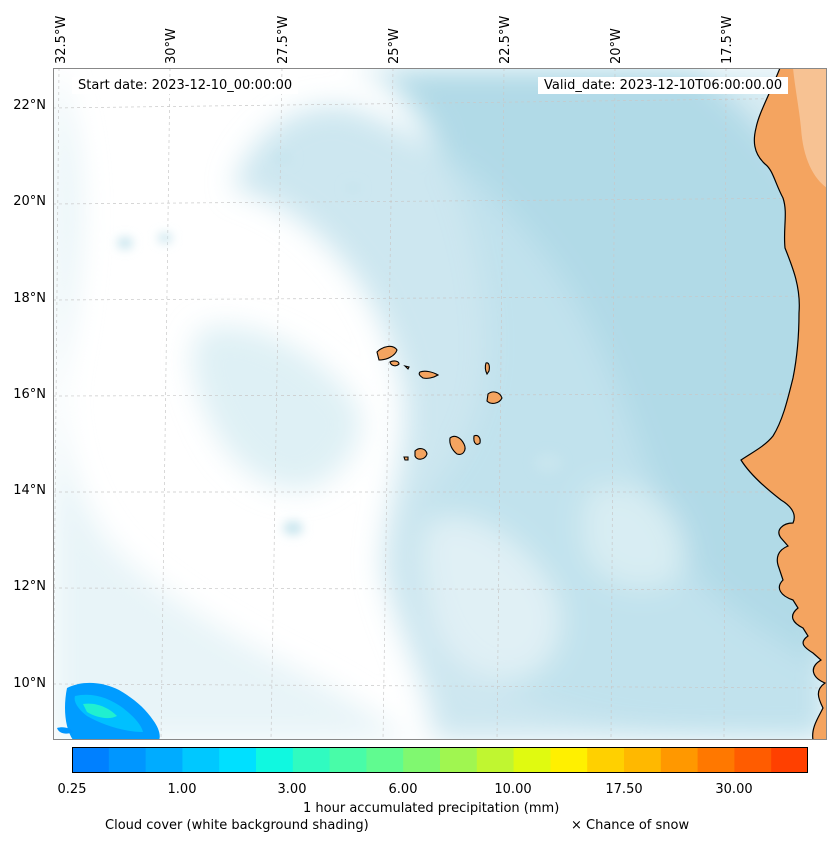 The width and height of the screenshot is (837, 844). What do you see at coordinates (505, 39) in the screenshot?
I see `lon-label: 22.5°W` at bounding box center [505, 39].